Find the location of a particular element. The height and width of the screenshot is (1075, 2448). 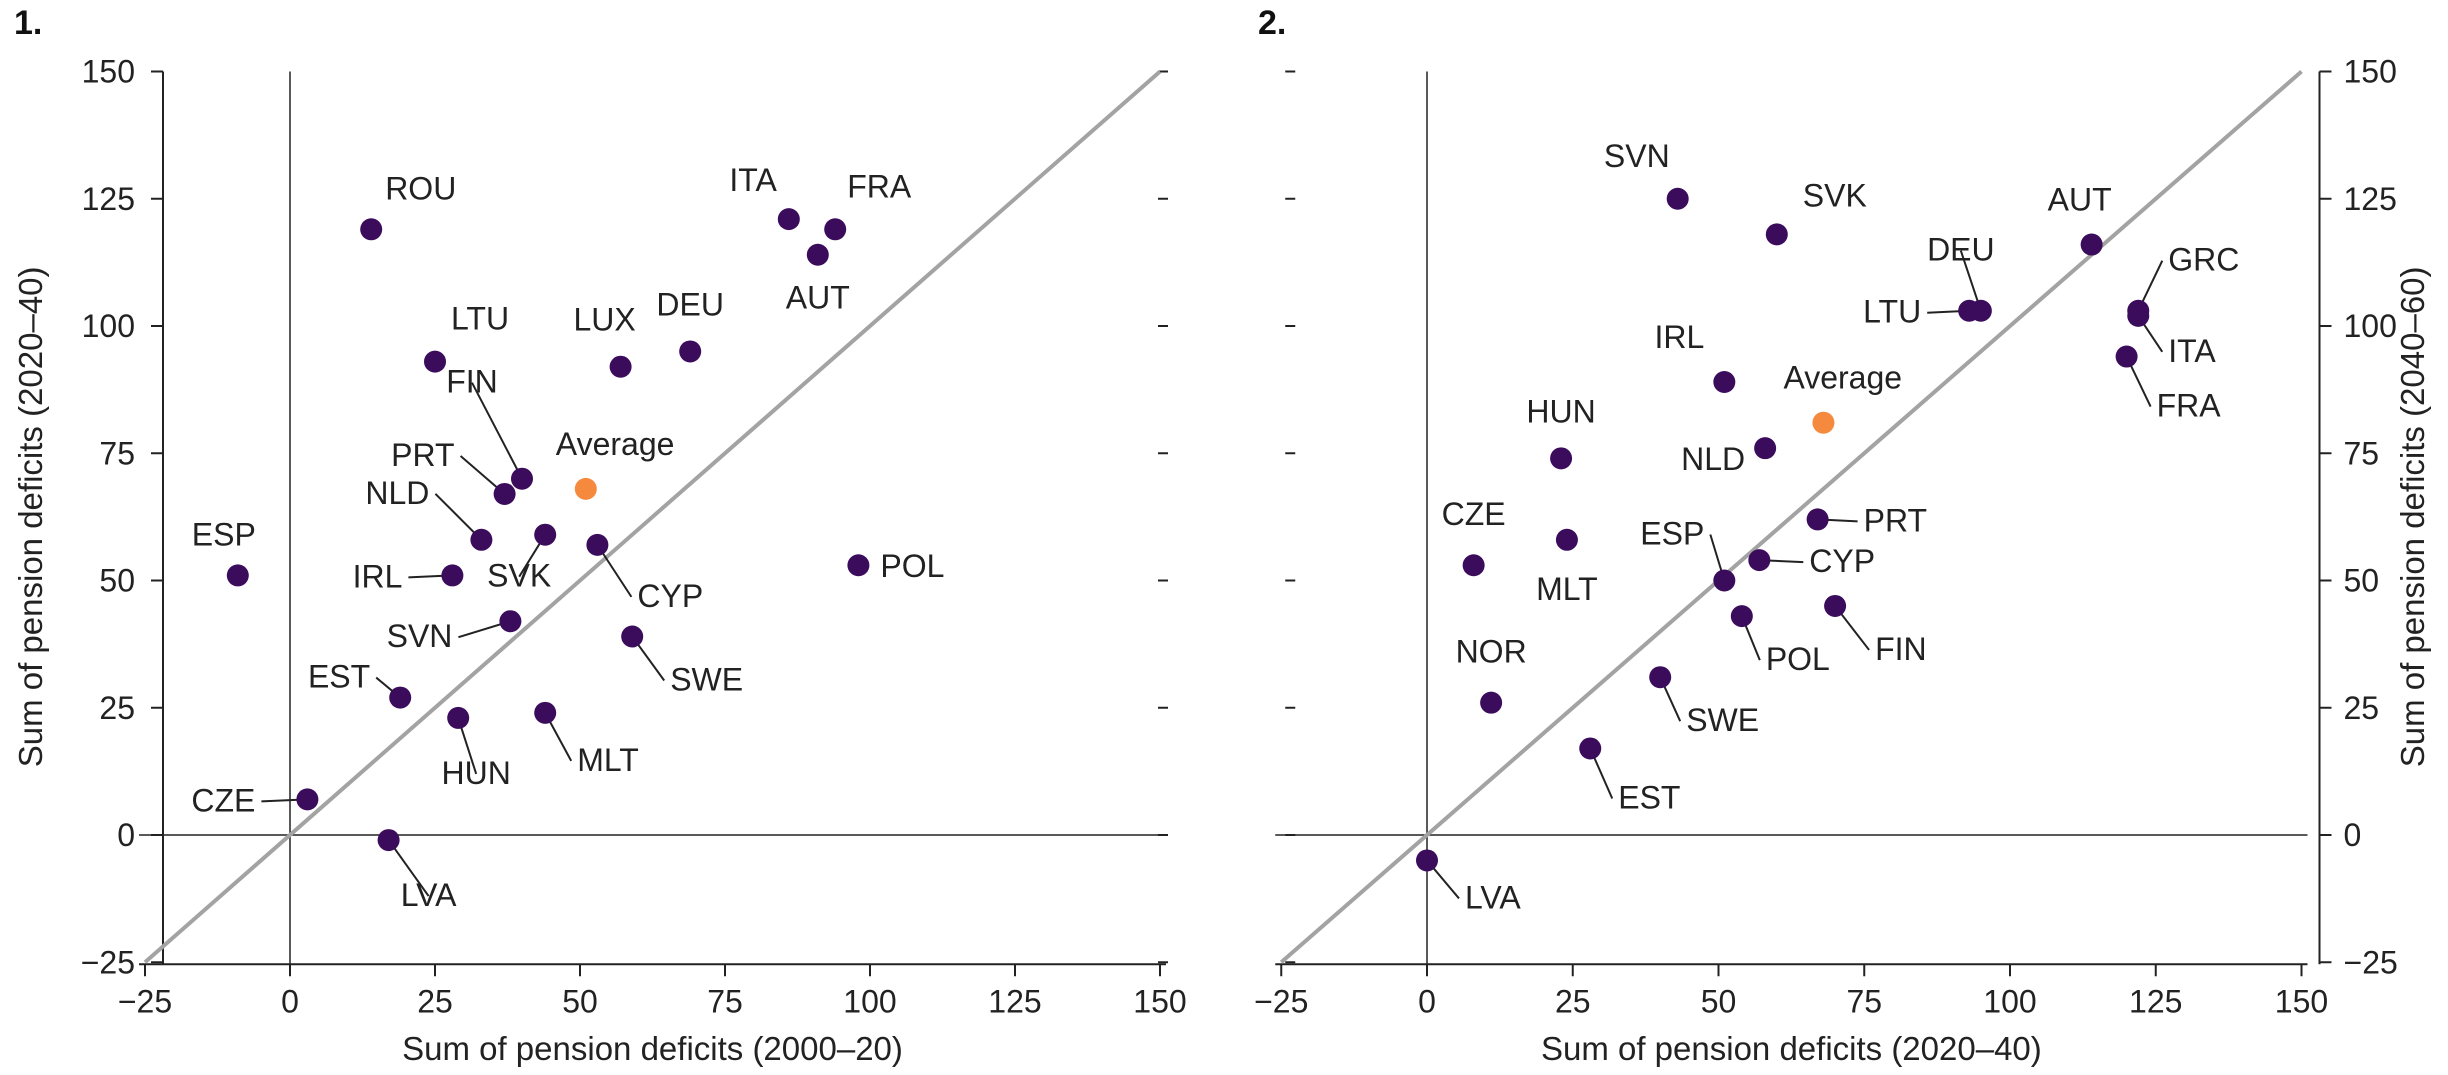

panel1-x-tick-label: 0 is located at coordinates (290, 1001).